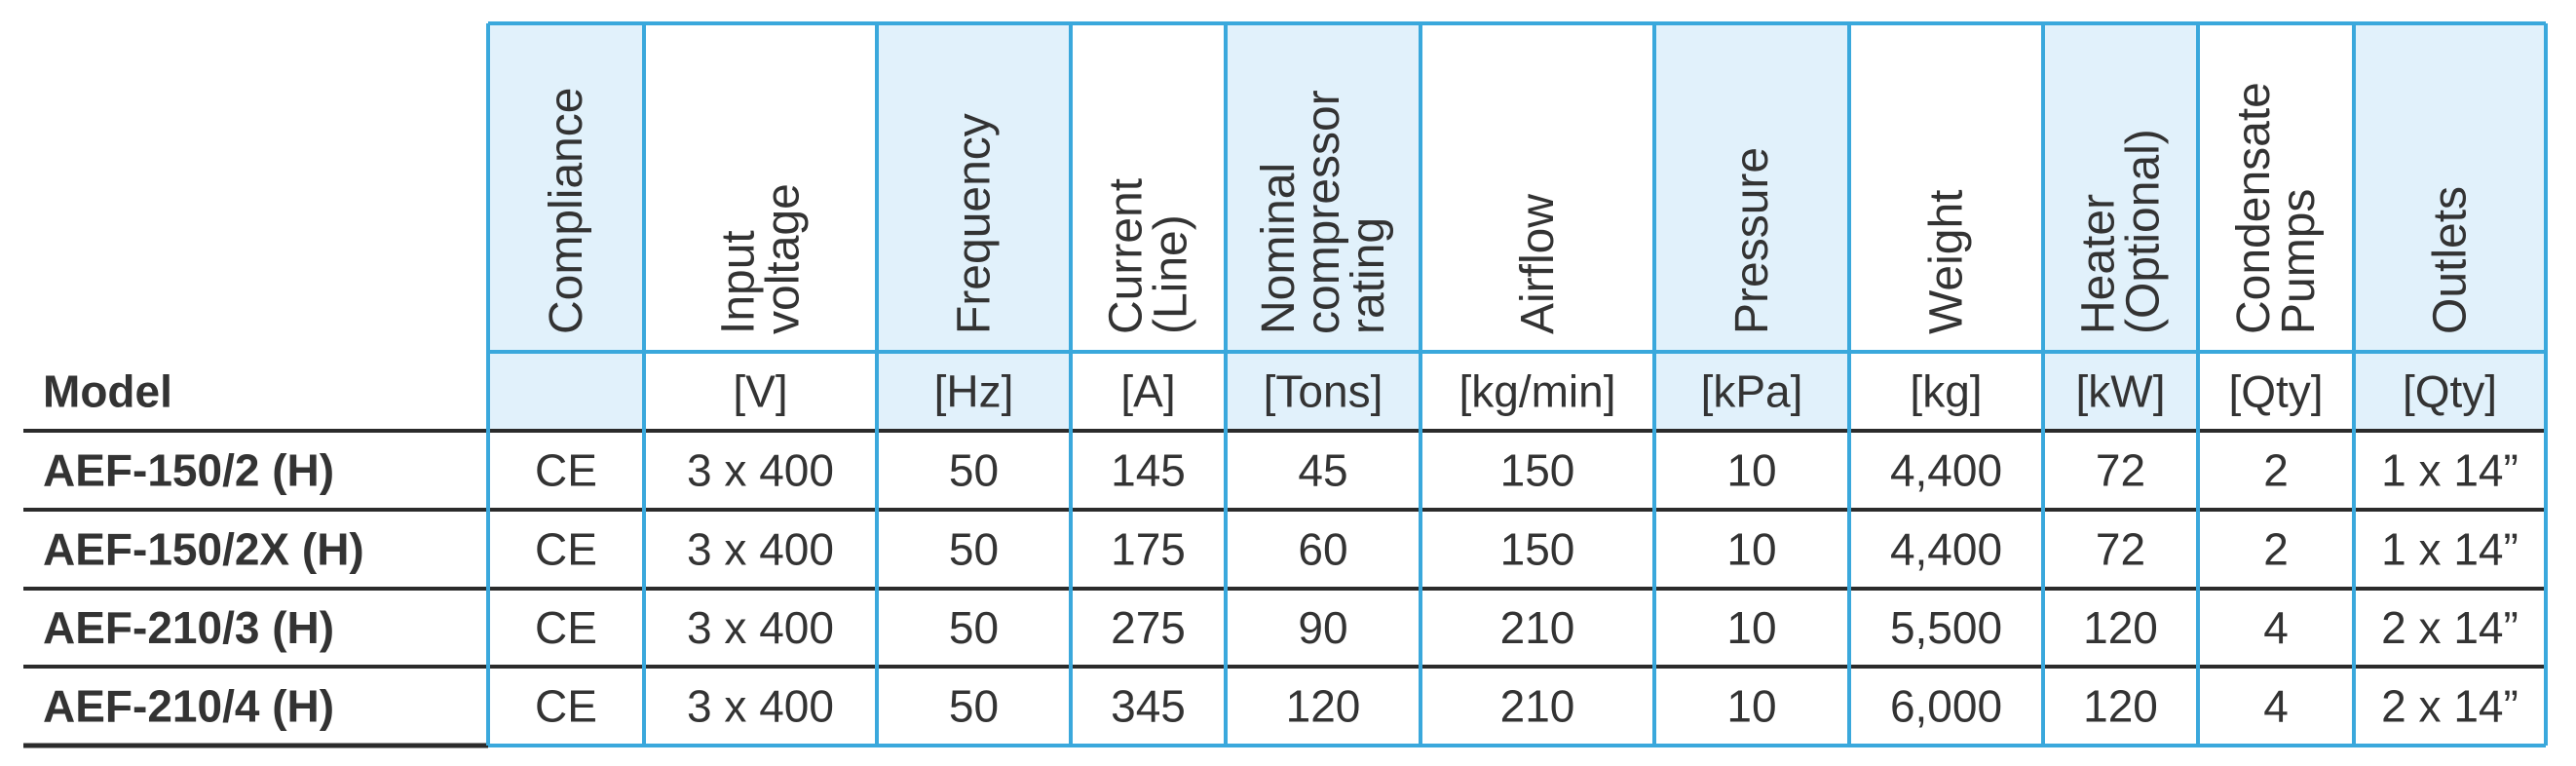 This screenshot has height=766, width=2576. What do you see at coordinates (107, 391) in the screenshot?
I see `model-header: Model` at bounding box center [107, 391].